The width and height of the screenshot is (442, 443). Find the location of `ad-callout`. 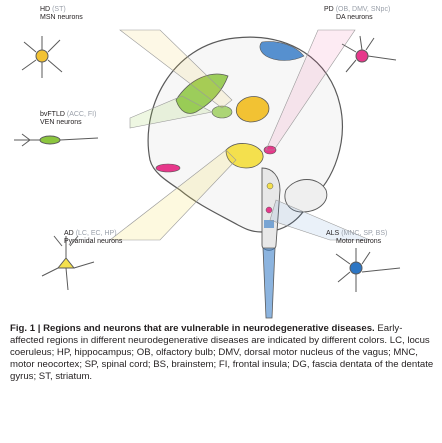

ad-callout is located at coordinates (173, 195).